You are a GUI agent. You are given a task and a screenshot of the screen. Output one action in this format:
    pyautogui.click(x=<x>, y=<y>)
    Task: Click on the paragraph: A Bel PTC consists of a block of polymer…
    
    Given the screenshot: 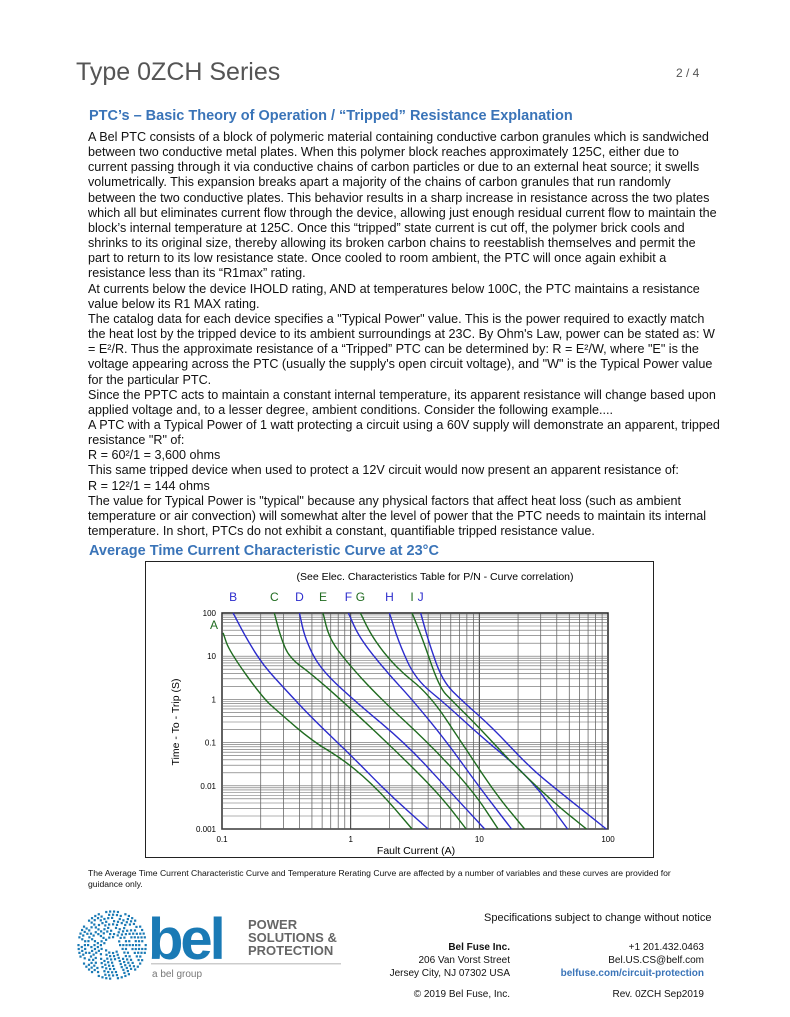 What is the action you would take?
    pyautogui.click(x=402, y=205)
    